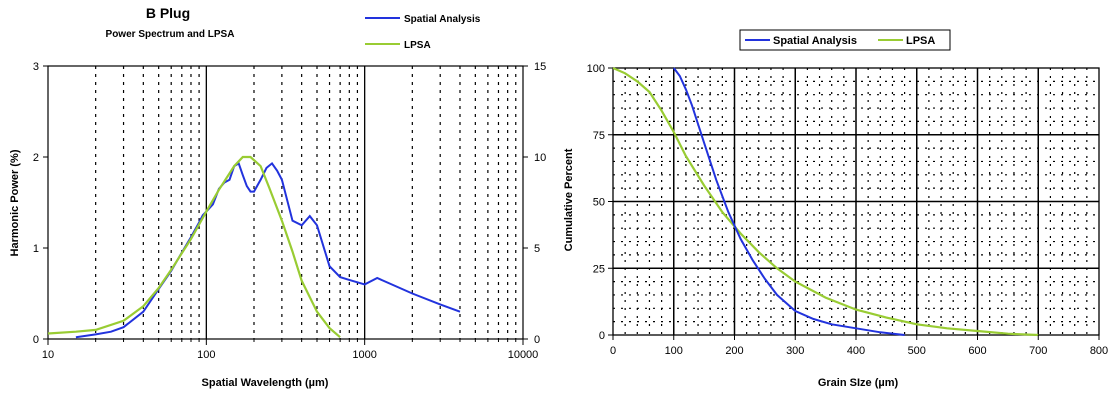 Image resolution: width=1113 pixels, height=393 pixels. I want to click on x-tick-label-right: 0, so click(613, 351).